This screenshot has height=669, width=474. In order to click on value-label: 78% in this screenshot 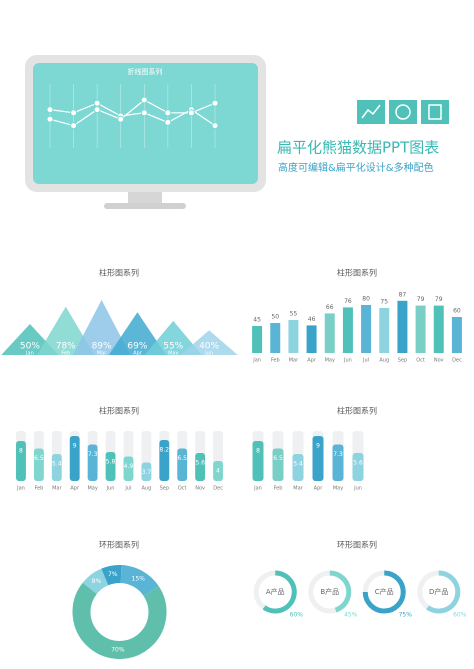, I will do `click(66, 347)`.